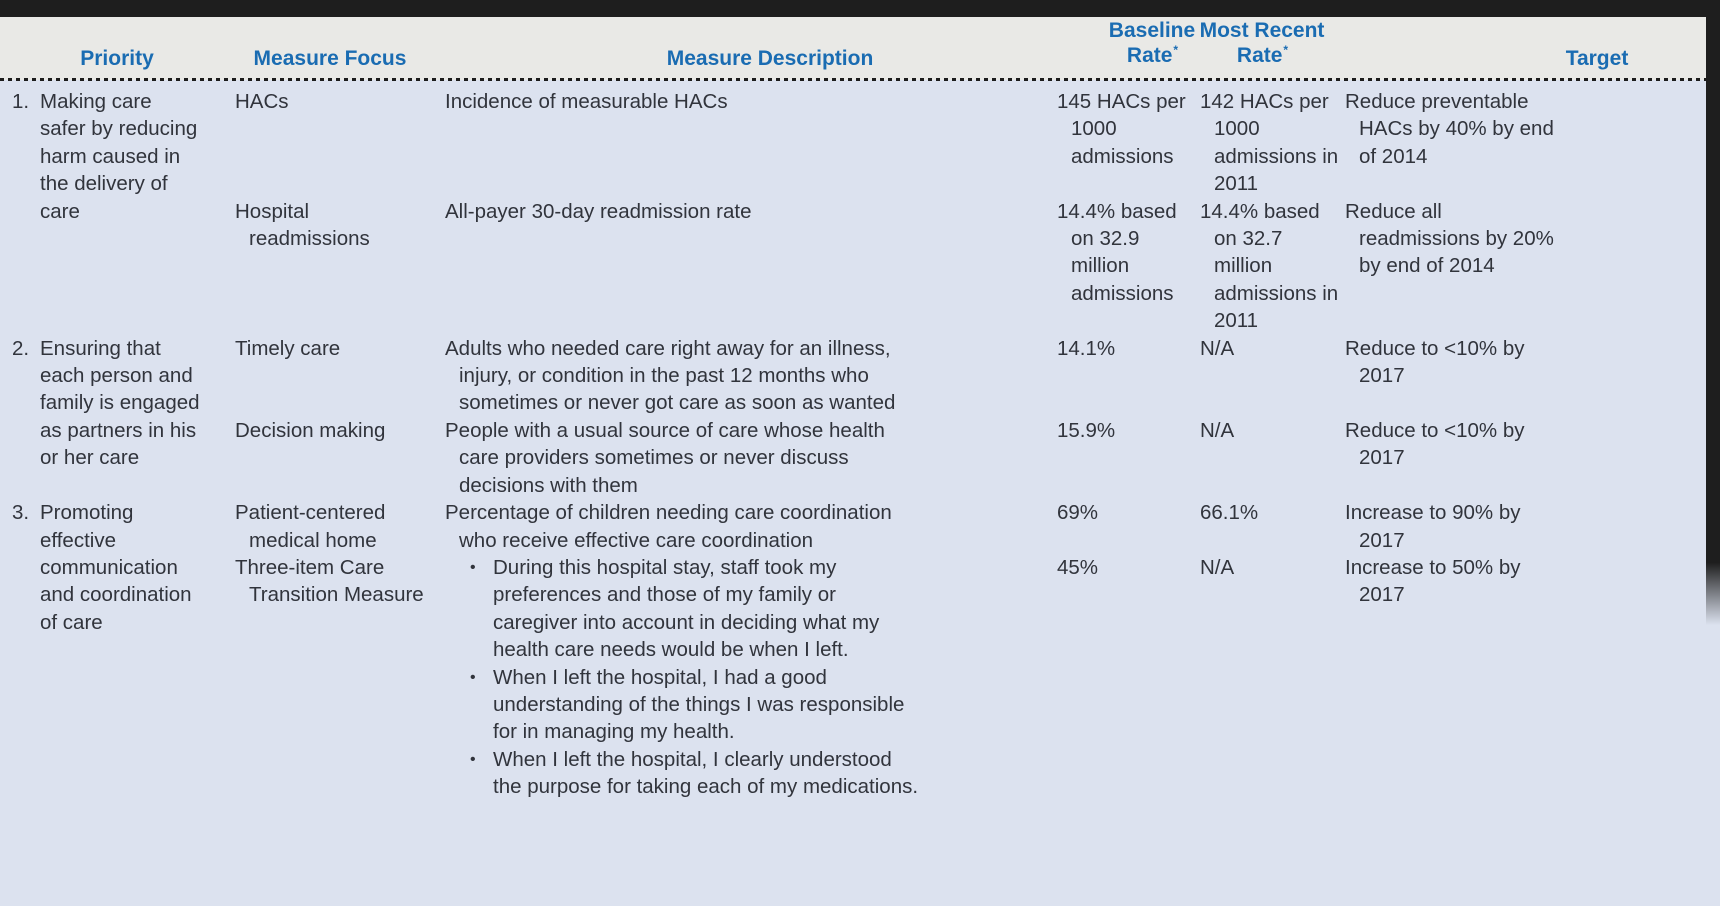  What do you see at coordinates (1176, 50) in the screenshot?
I see `baseline-rate-asterisk: *` at bounding box center [1176, 50].